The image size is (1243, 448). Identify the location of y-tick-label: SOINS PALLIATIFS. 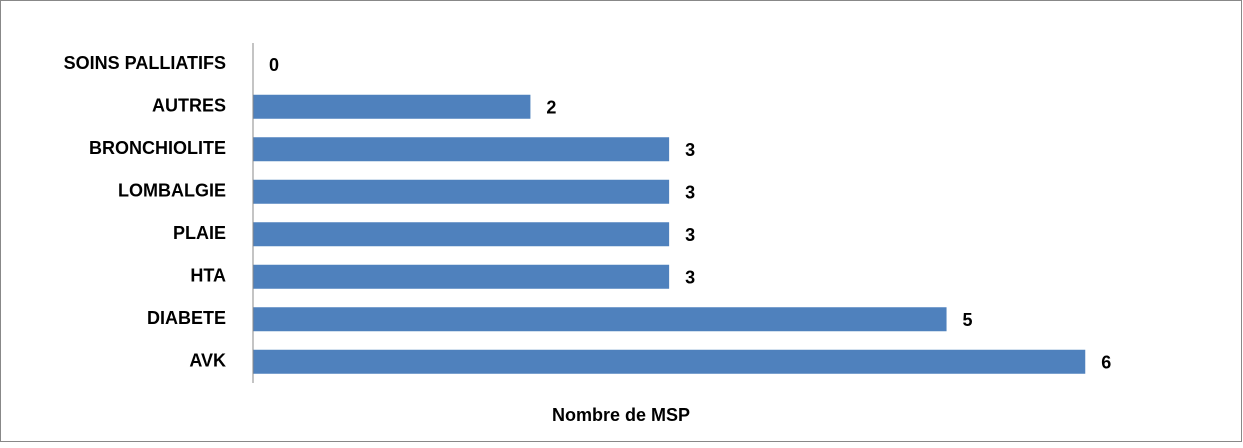
(145, 63).